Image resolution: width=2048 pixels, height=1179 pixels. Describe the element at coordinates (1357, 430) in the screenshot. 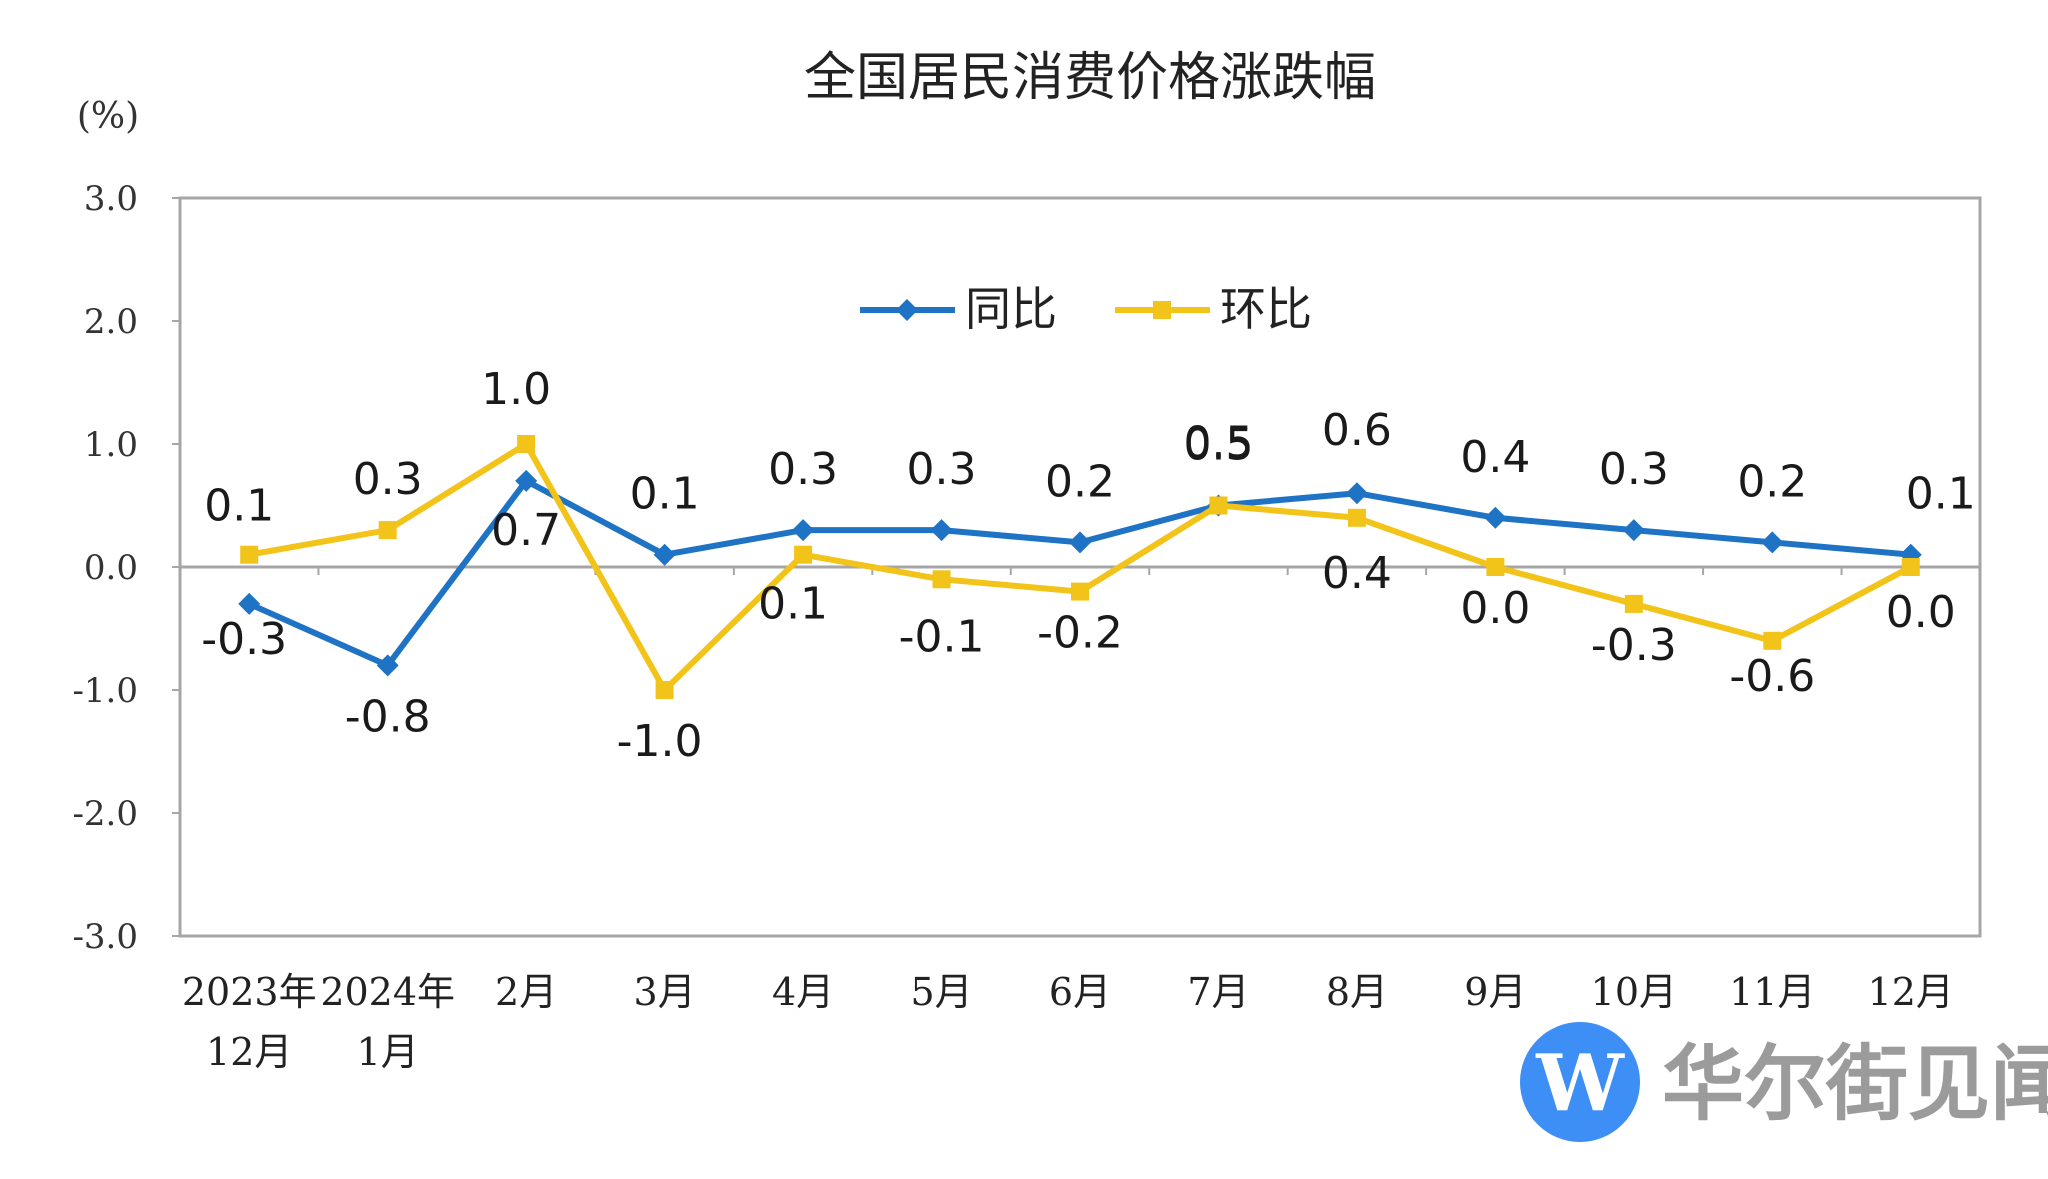

I see `yoy-data-label: 0.6` at that location.